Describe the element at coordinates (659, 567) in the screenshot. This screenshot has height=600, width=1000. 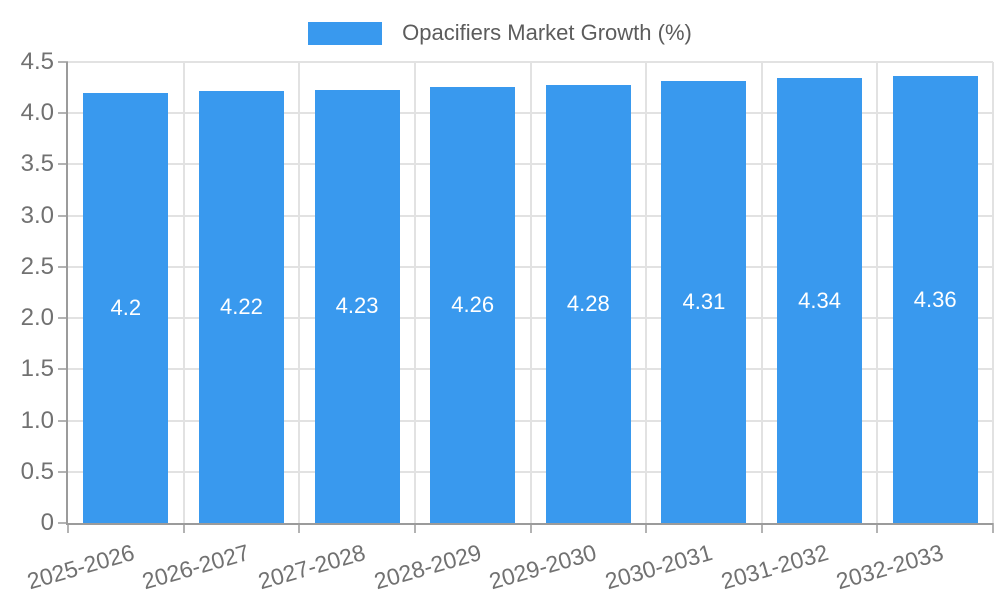
I see `x-tick-label: 2030-2031` at that location.